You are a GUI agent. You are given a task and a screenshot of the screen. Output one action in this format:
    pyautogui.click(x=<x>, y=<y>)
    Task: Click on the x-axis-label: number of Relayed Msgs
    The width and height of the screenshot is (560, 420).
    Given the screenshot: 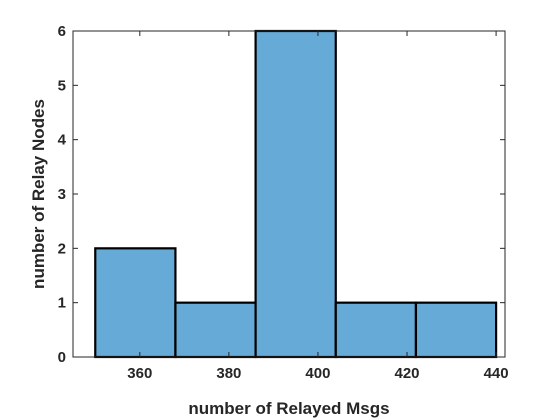 What is the action you would take?
    pyautogui.click(x=288, y=408)
    